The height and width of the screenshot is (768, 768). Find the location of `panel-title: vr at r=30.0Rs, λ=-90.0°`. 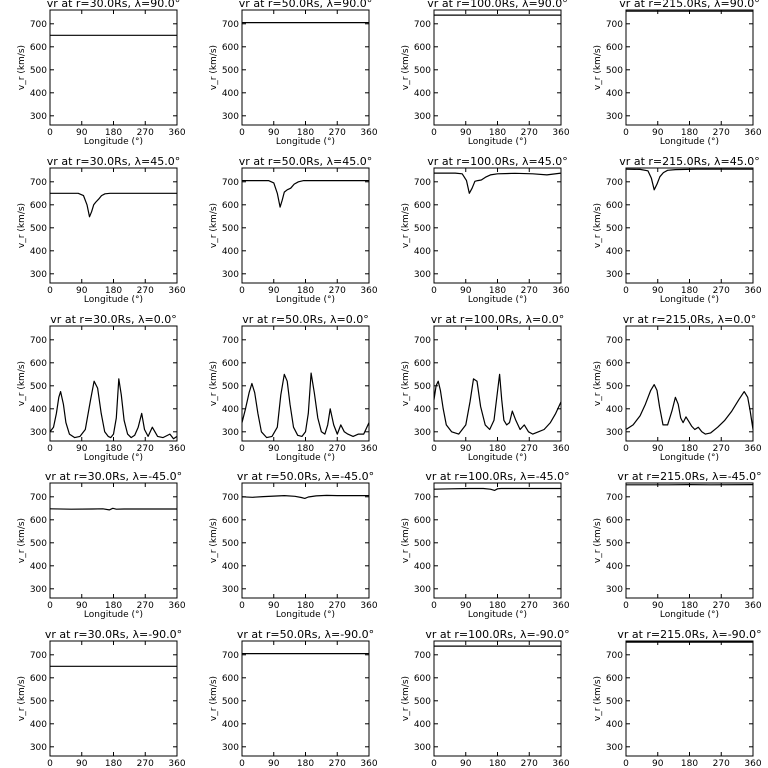

panel-title: vr at r=30.0Rs, λ=-90.0° is located at coordinates (113, 634).